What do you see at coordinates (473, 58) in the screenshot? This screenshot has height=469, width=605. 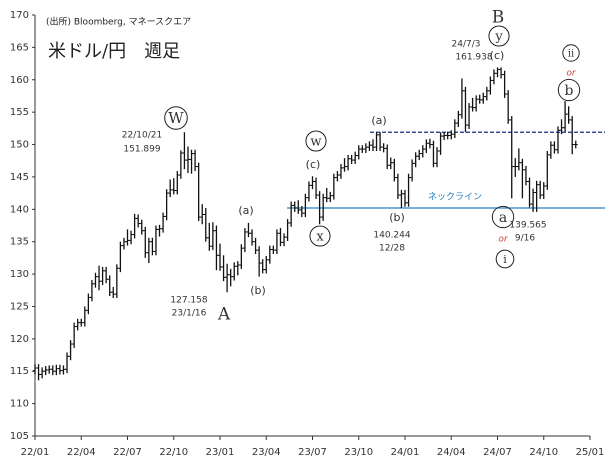 I see `annotation: 161.938` at bounding box center [473, 58].